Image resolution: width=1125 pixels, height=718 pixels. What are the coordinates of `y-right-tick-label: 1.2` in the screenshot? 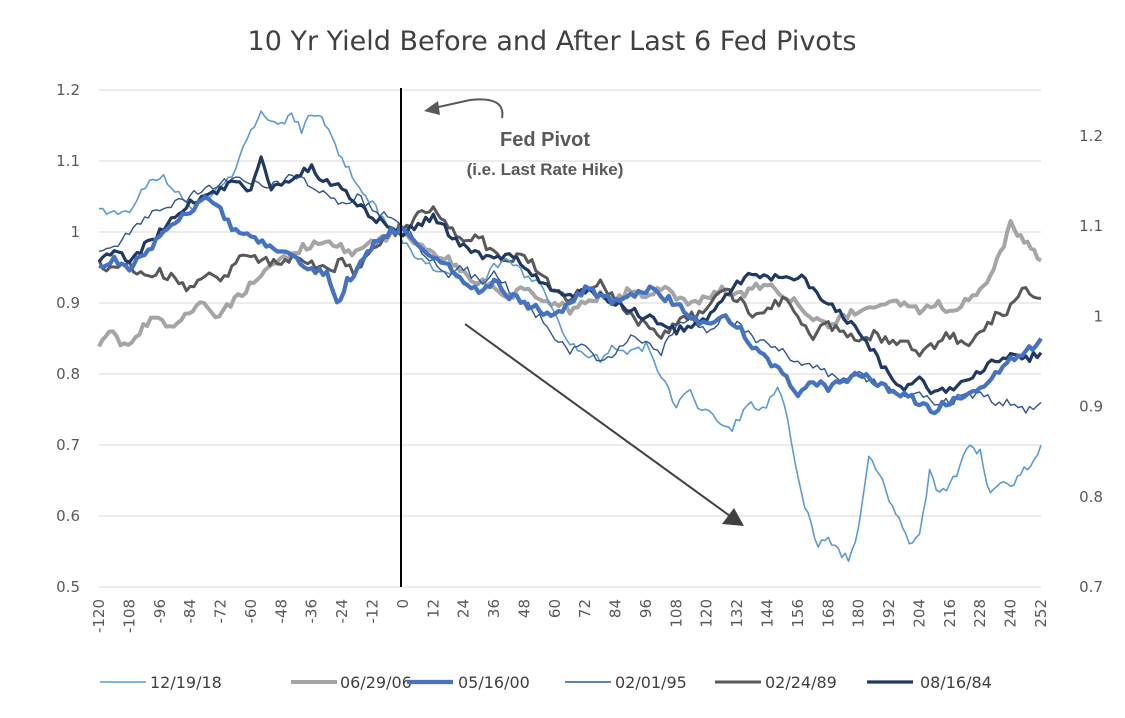 It's located at (1091, 136).